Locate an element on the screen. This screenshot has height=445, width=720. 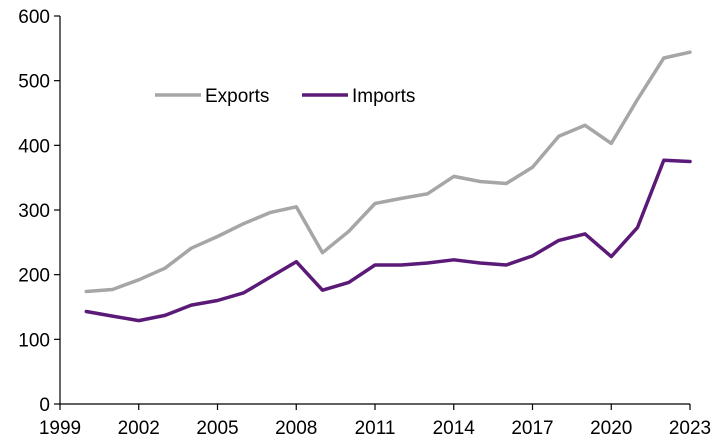
y-tick-label: 300 is located at coordinates (34, 211).